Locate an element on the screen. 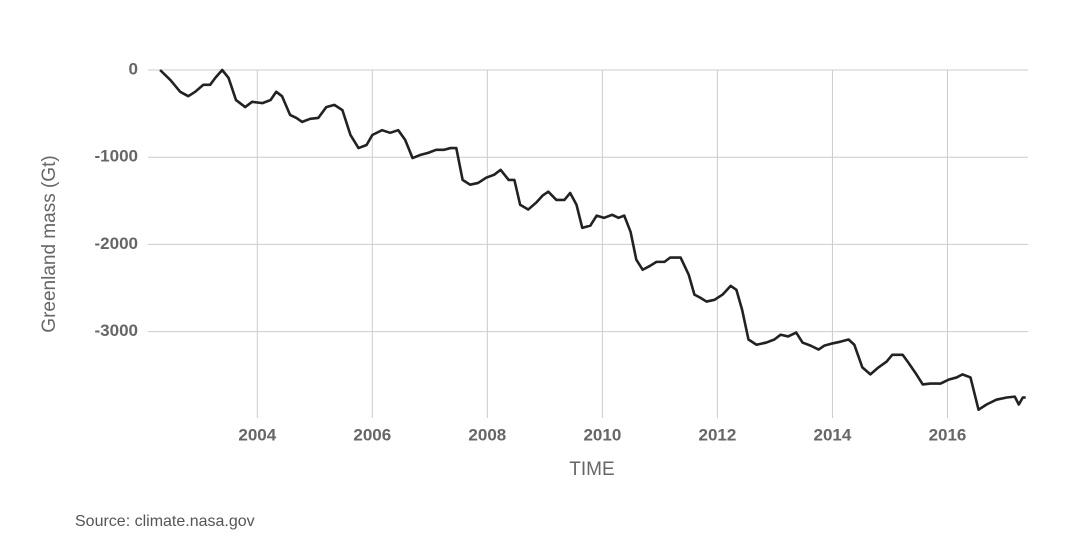 Image resolution: width=1065 pixels, height=546 pixels. y-tick-label: -1000 is located at coordinates (116, 156).